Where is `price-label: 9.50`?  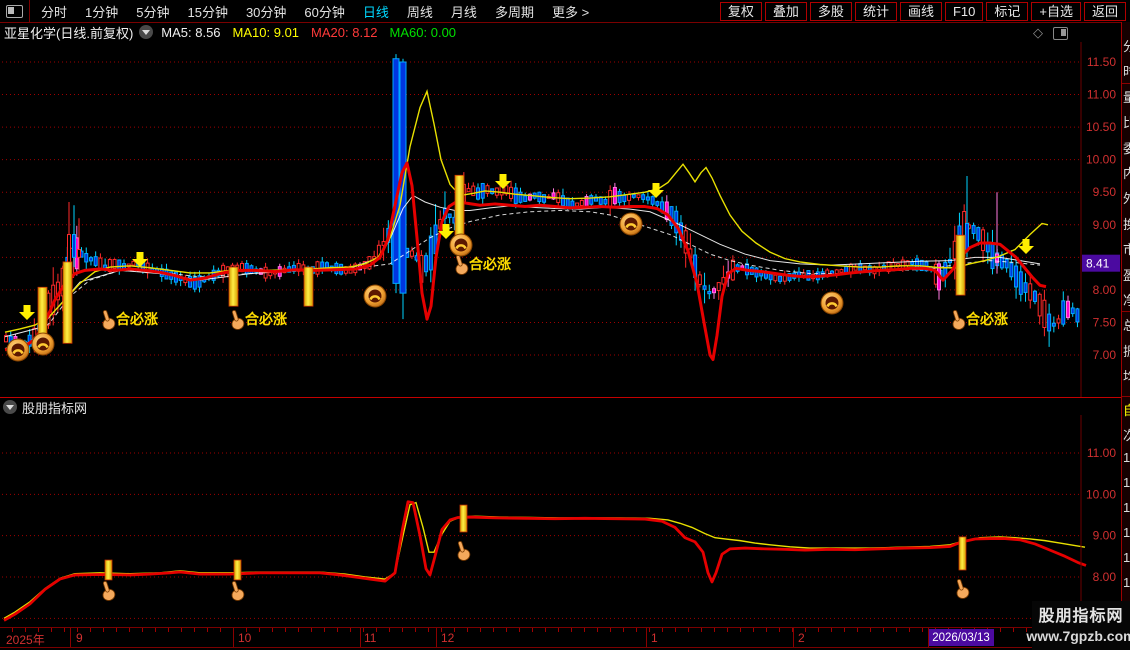 price-label: 9.50 is located at coordinates (1105, 192).